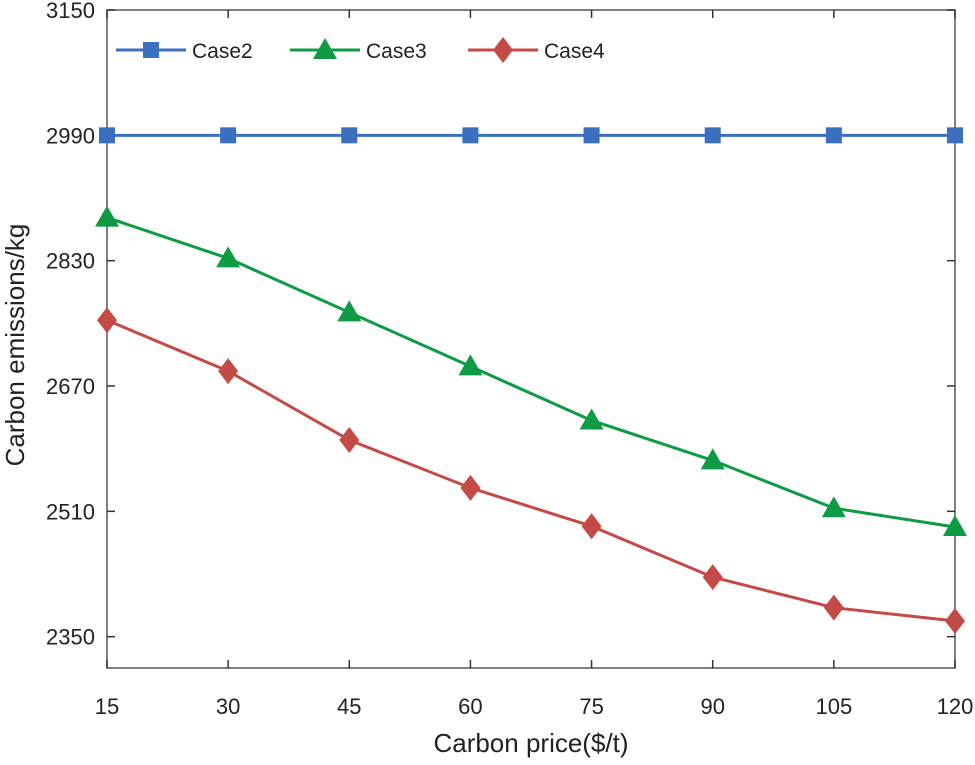 Image resolution: width=975 pixels, height=765 pixels. I want to click on x-axis-label: Carbon price($/t), so click(530, 743).